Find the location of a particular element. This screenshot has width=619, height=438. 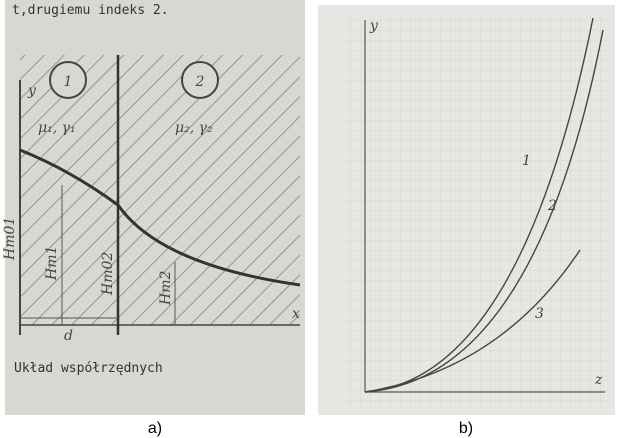

medium-label: μ₁, γ₁ is located at coordinates (57, 128).